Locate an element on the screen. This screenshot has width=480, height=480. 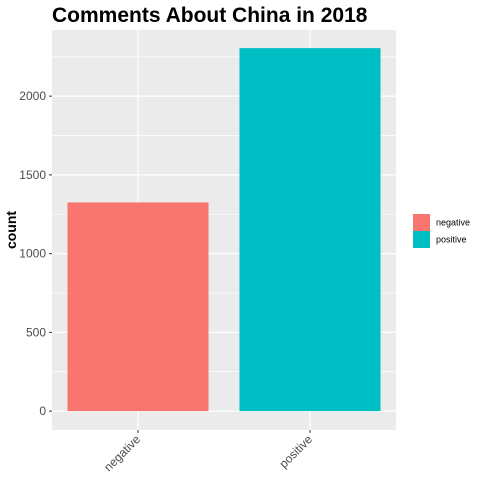
y-tick-label: 500 is located at coordinates (36, 332).